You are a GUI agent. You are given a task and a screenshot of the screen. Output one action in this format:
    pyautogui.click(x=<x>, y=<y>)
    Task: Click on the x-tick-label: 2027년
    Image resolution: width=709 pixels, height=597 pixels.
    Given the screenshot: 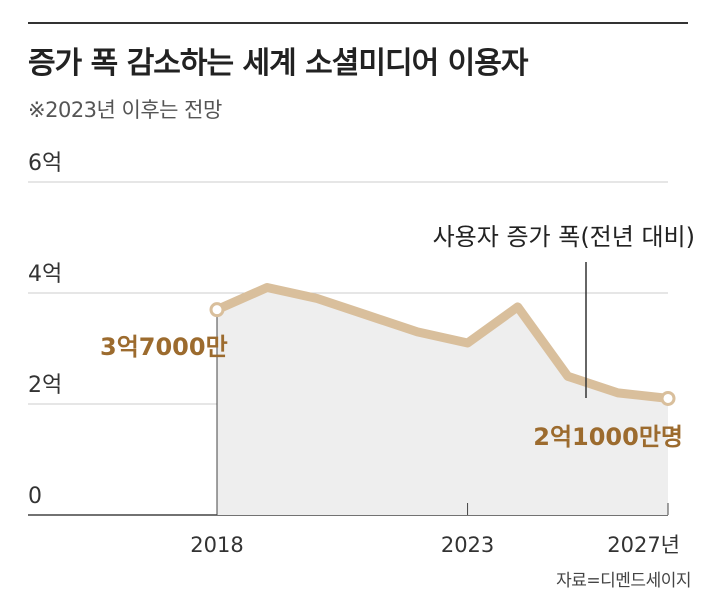 What is the action you would take?
    pyautogui.click(x=643, y=545)
    